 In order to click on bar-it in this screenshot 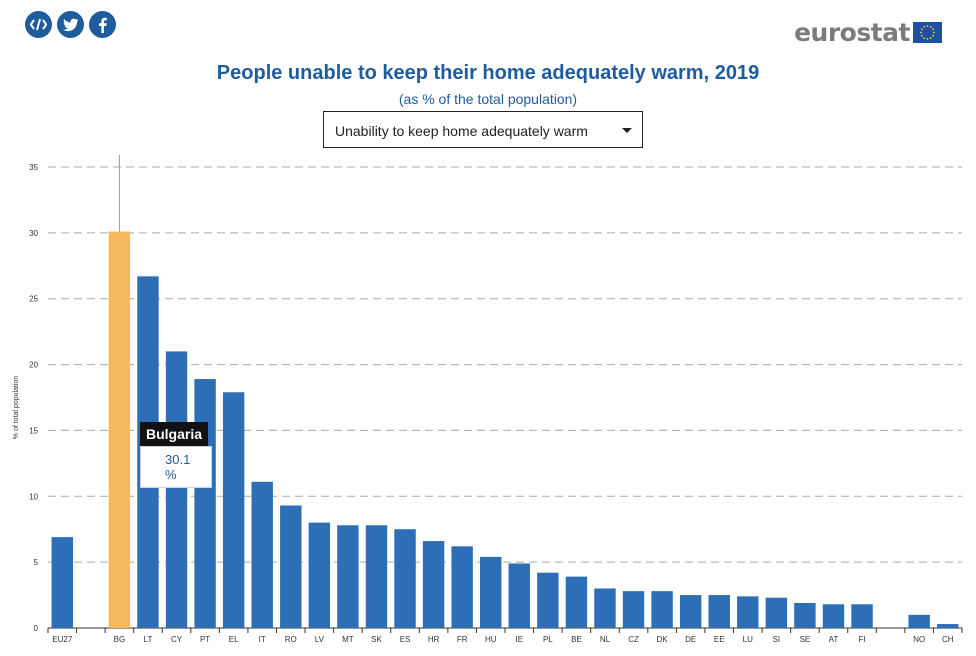, I will do `click(262, 554)`.